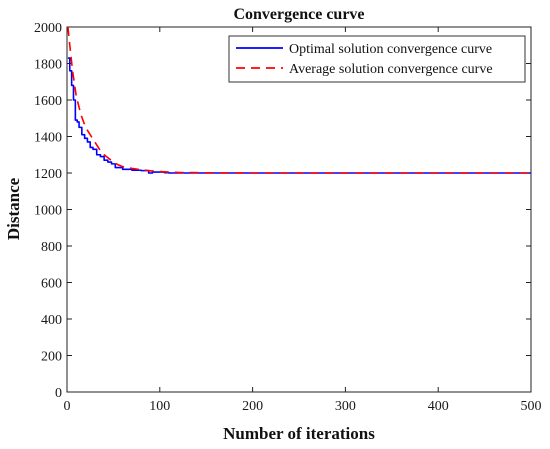 This screenshot has height=449, width=550. Describe the element at coordinates (48, 28) in the screenshot. I see `y-tick-label: 2000` at that location.